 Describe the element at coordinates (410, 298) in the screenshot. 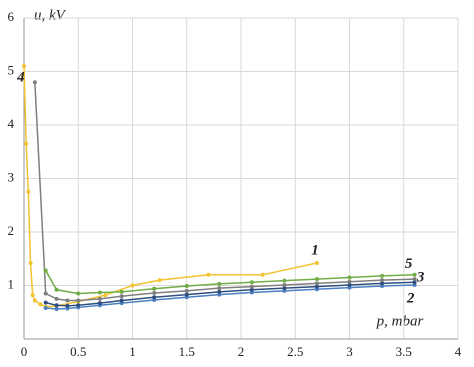

I see `curve-label: 2` at that location.